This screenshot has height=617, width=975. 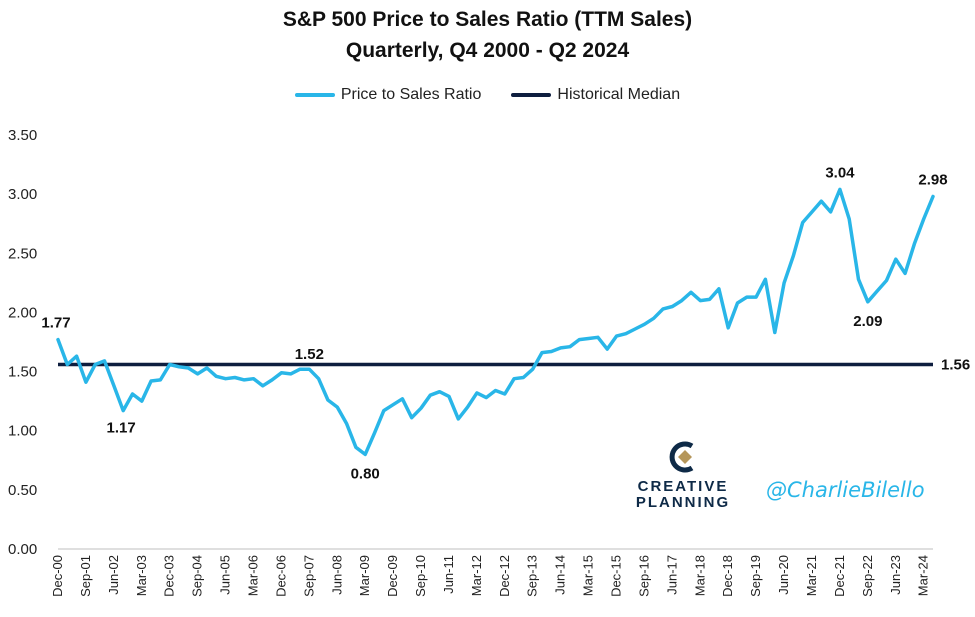 I want to click on data-label: 2.98, so click(x=932, y=180).